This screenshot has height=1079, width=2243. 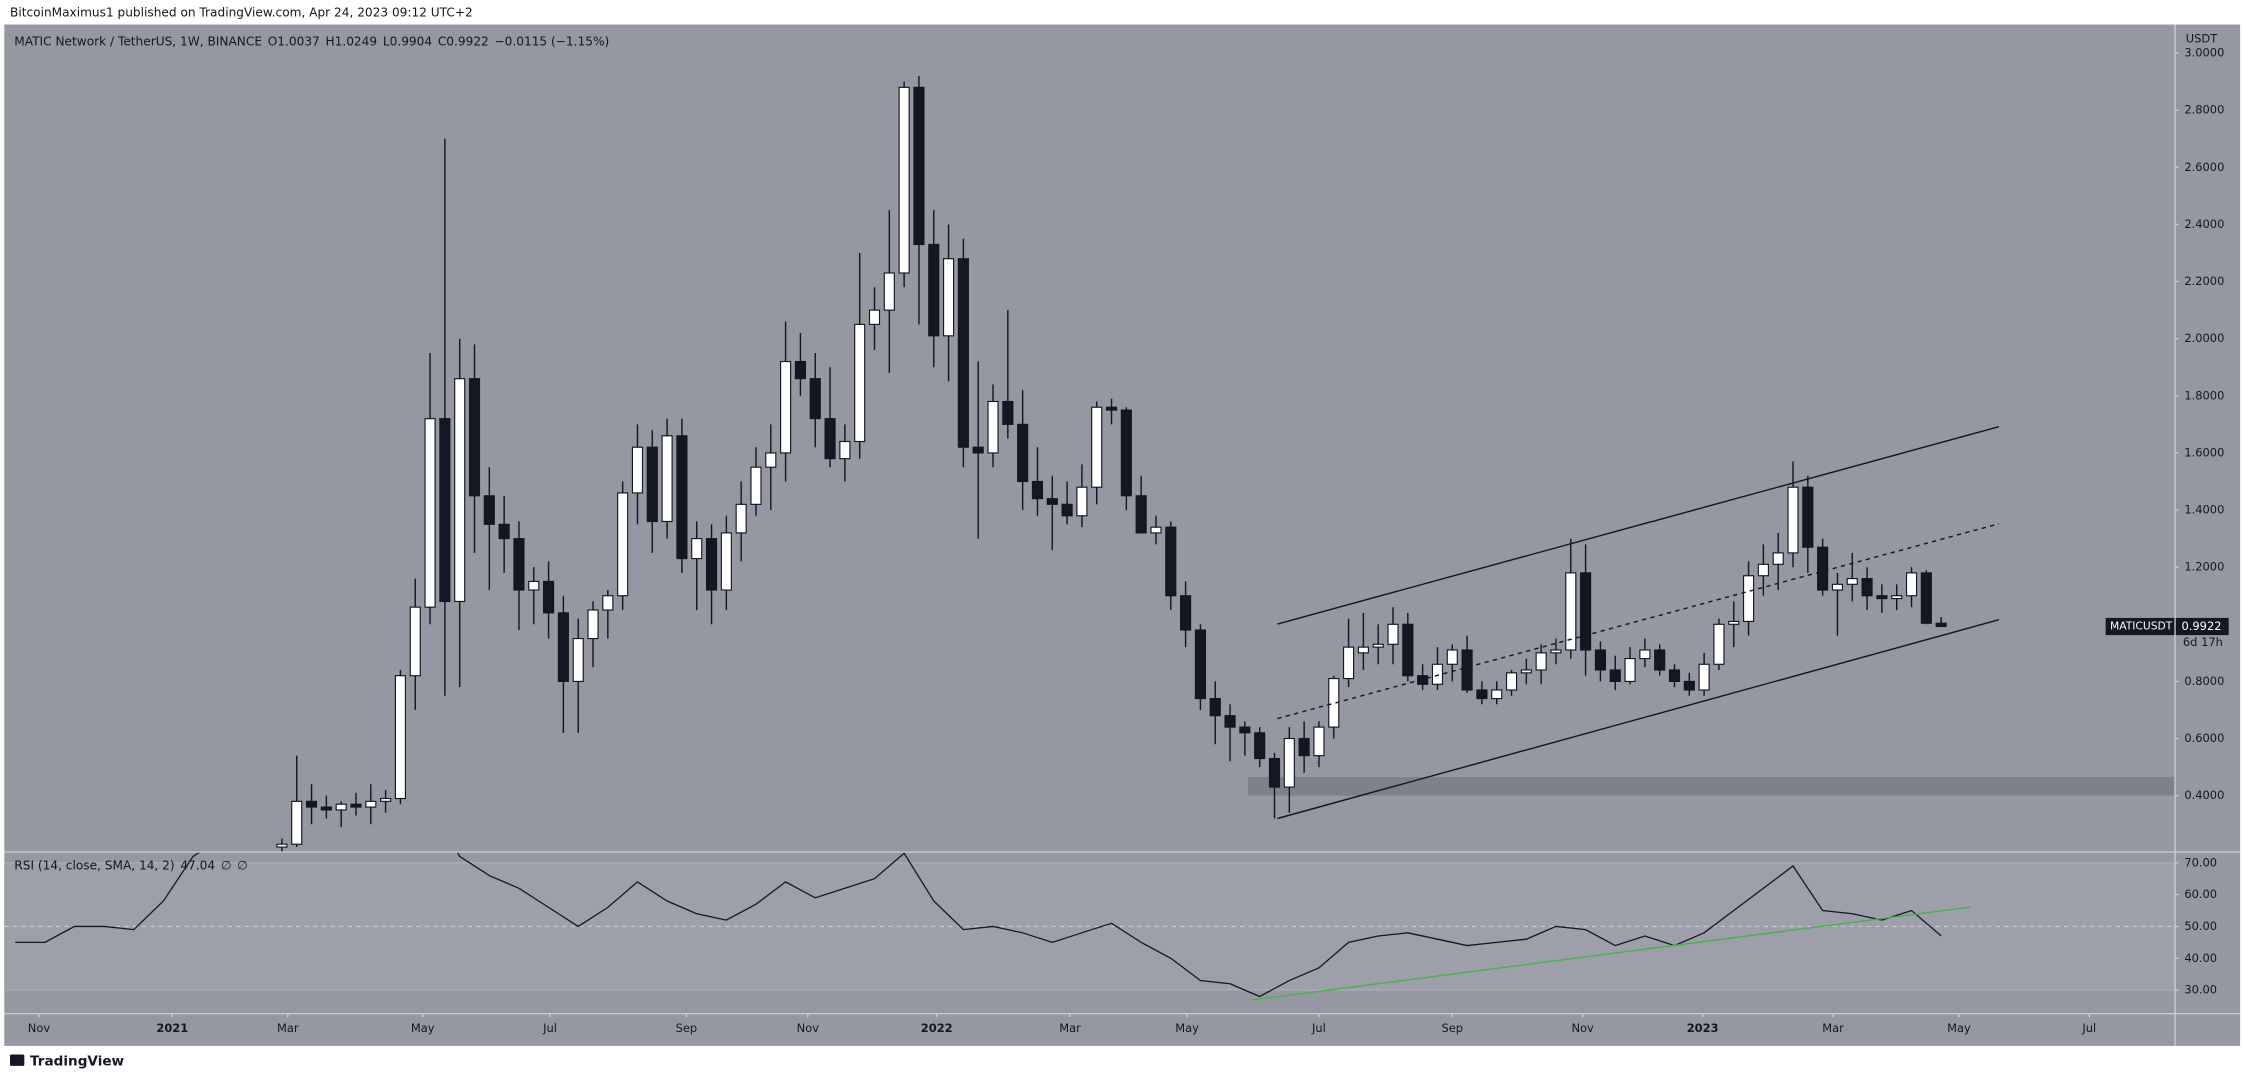 I want to click on support-zone, so click(x=1711, y=786).